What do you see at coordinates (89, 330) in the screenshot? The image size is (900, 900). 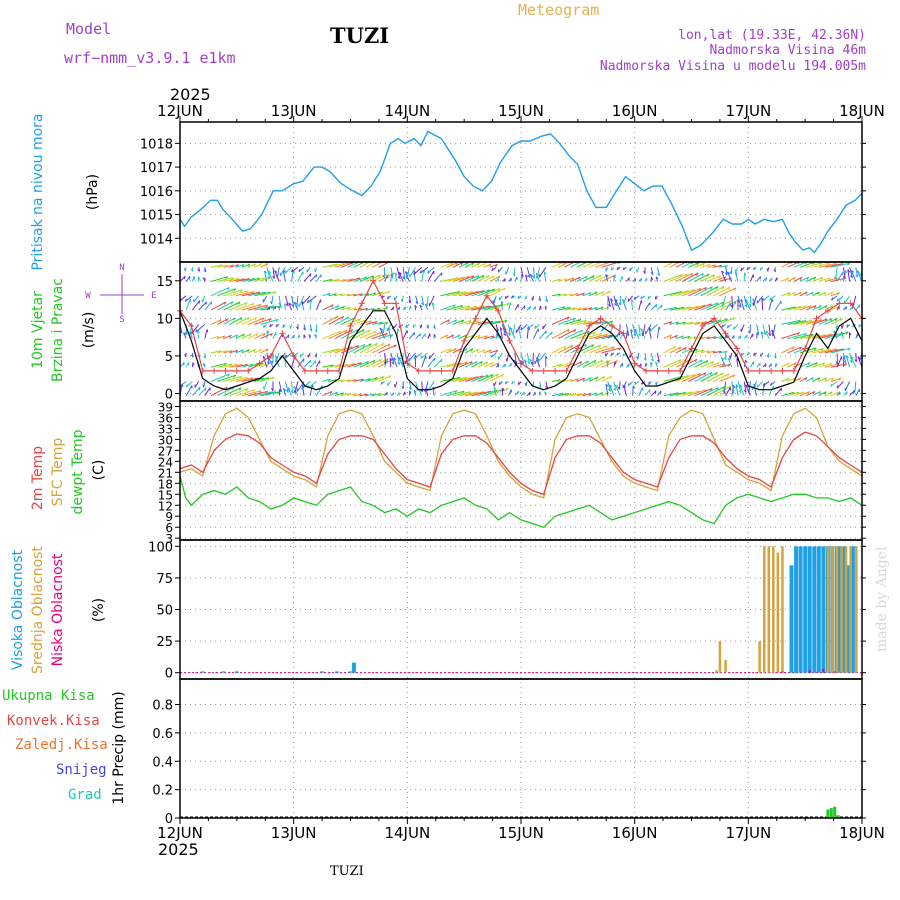 I see `wind-unit: (m/s)` at bounding box center [89, 330].